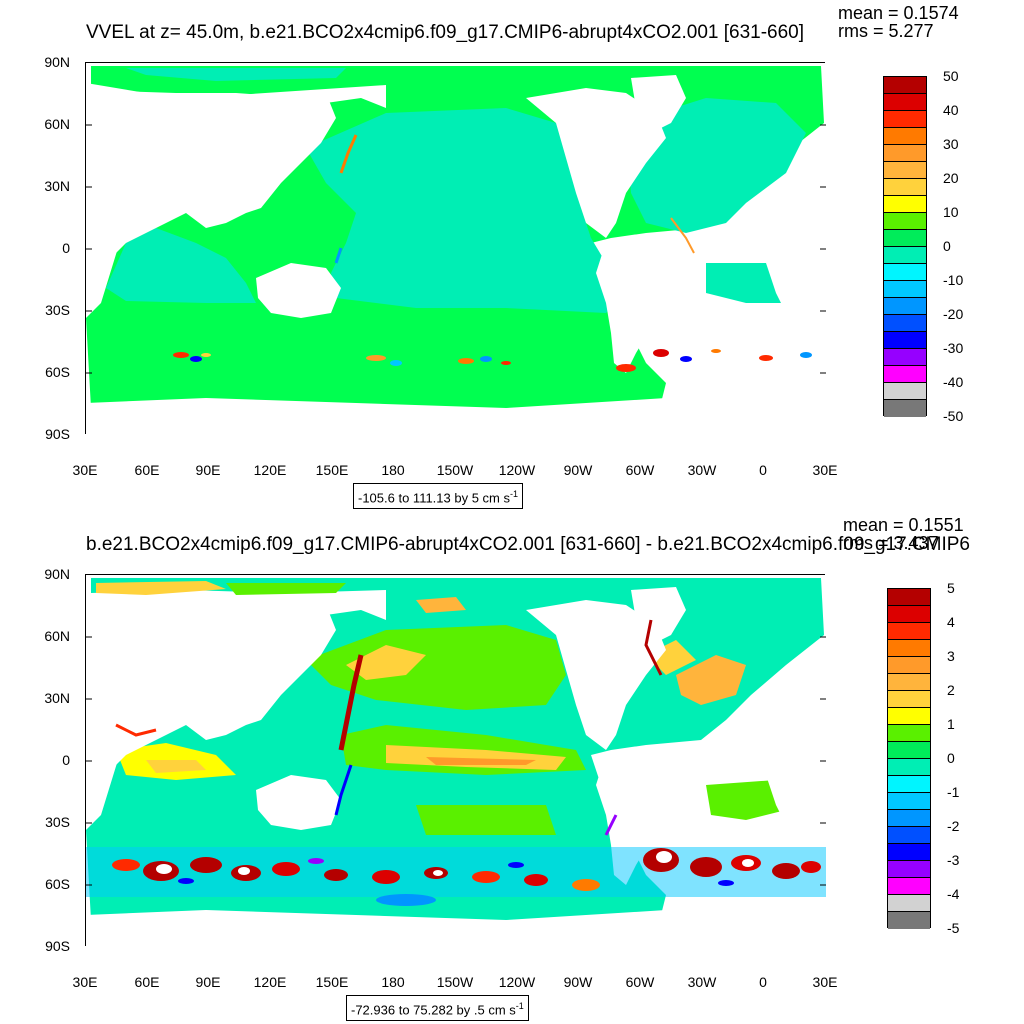 This screenshot has height=1024, width=1024. What do you see at coordinates (891, 543) in the screenshot?
I see `rms-value: rms = 3.437` at bounding box center [891, 543].